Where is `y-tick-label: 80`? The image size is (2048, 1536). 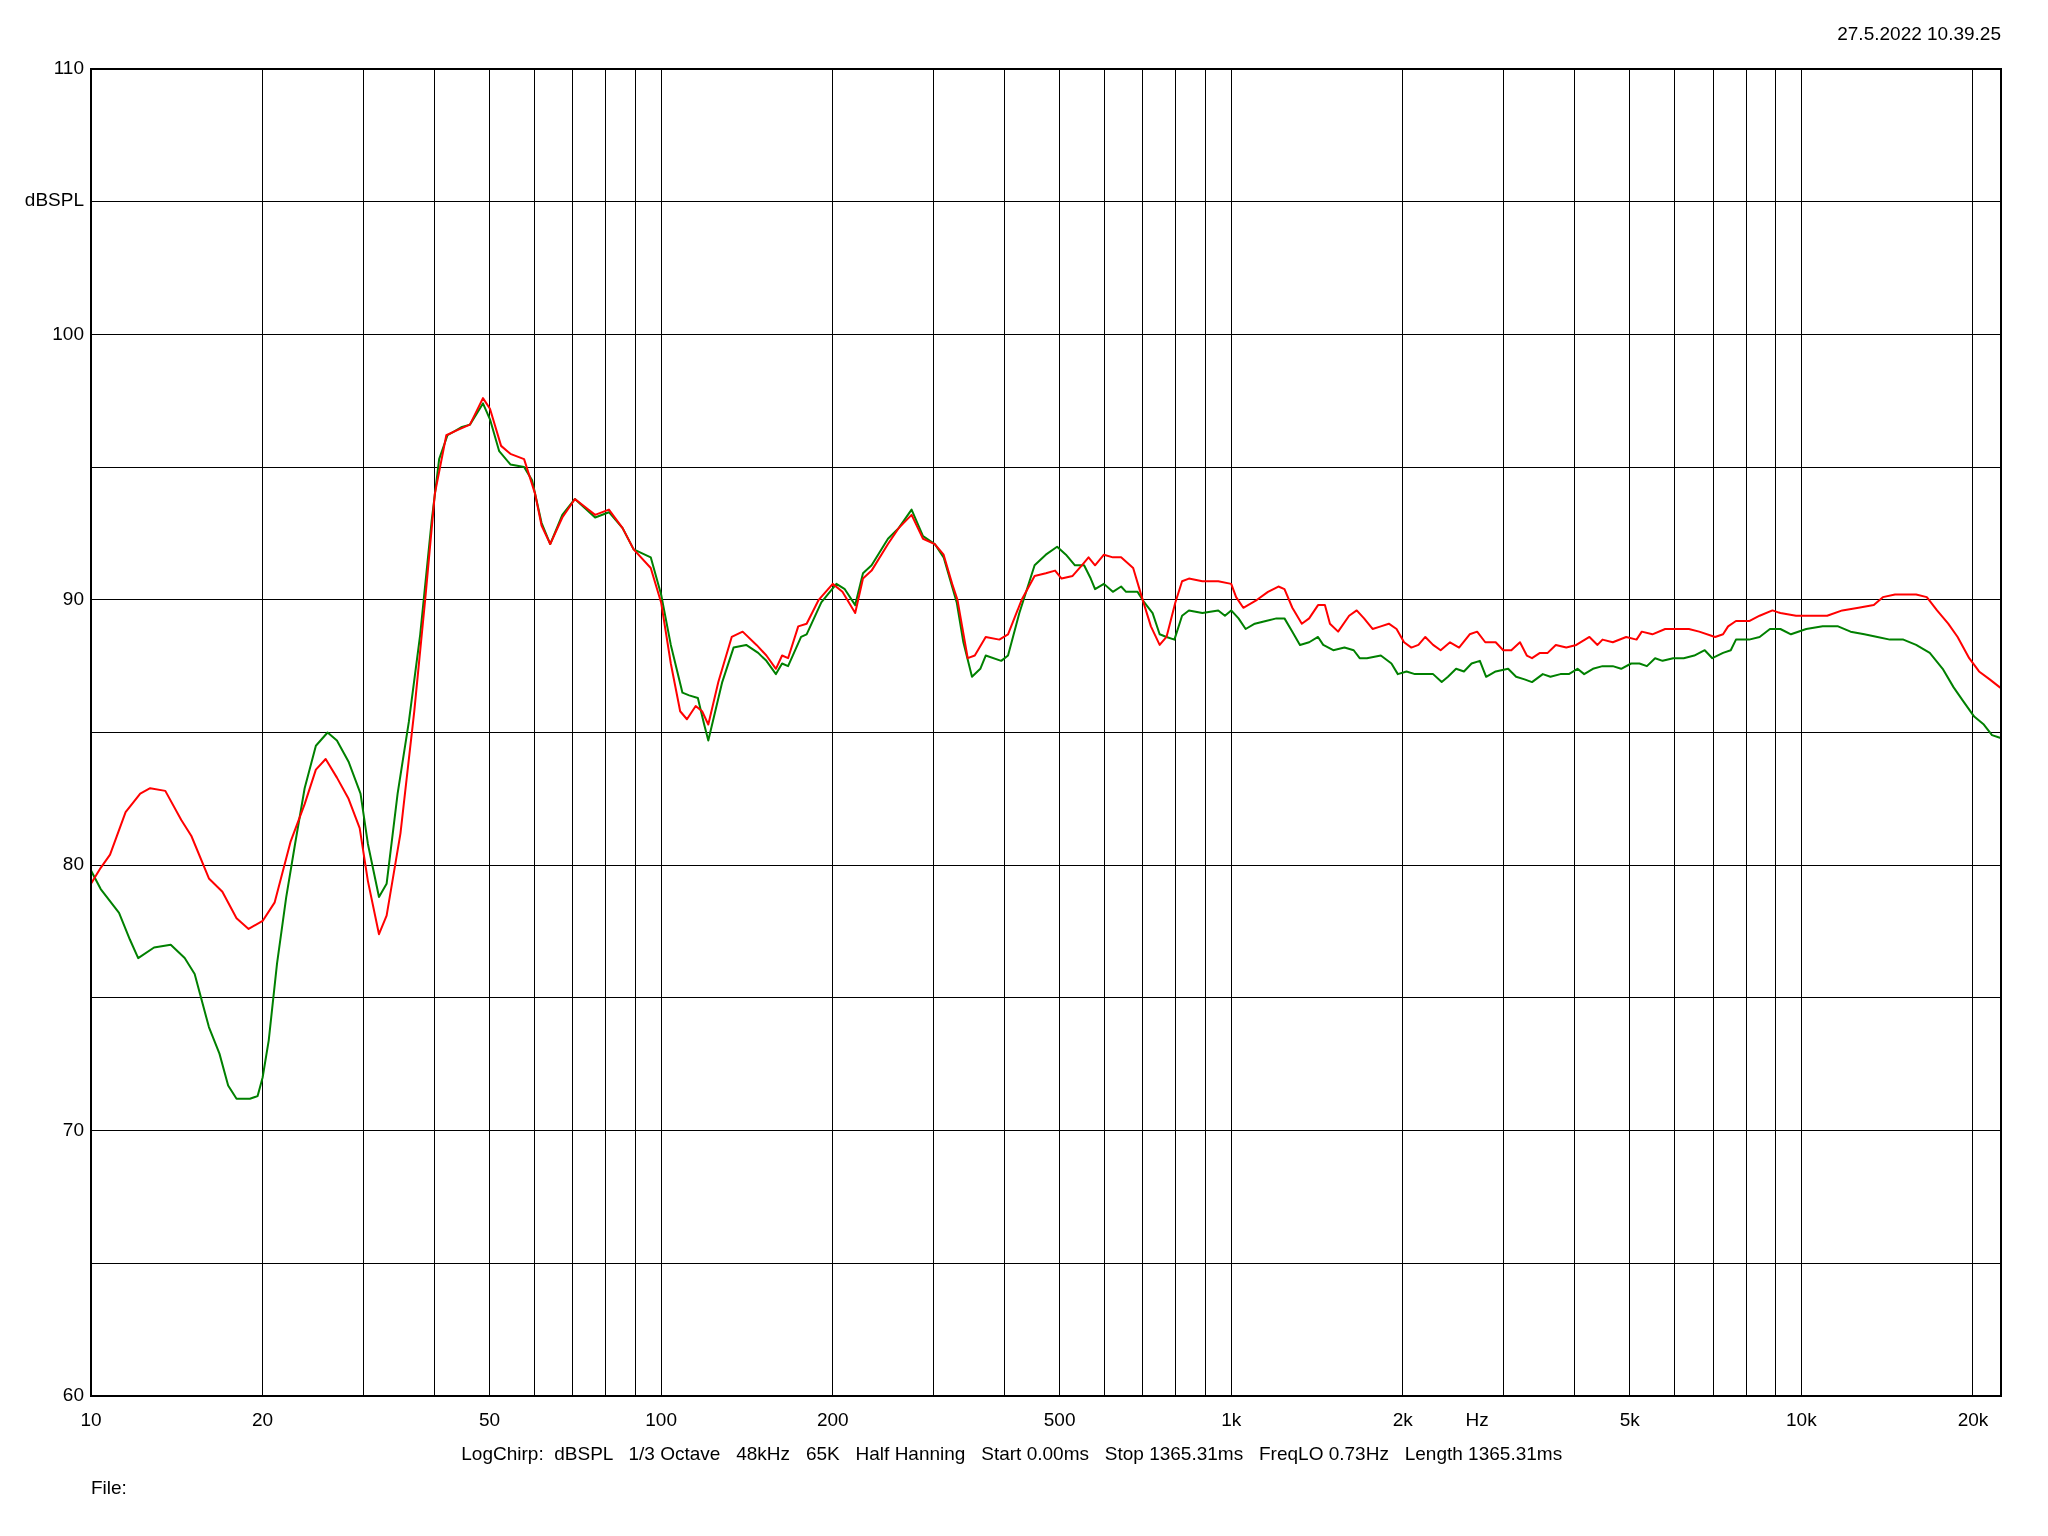 y-tick-label: 80 is located at coordinates (73, 864).